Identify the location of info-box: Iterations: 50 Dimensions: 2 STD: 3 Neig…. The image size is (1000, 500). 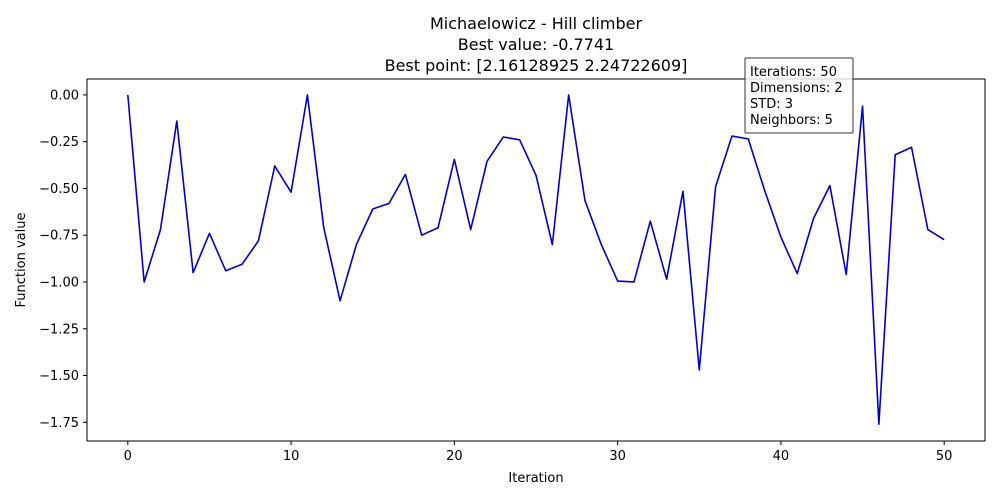
(799, 95).